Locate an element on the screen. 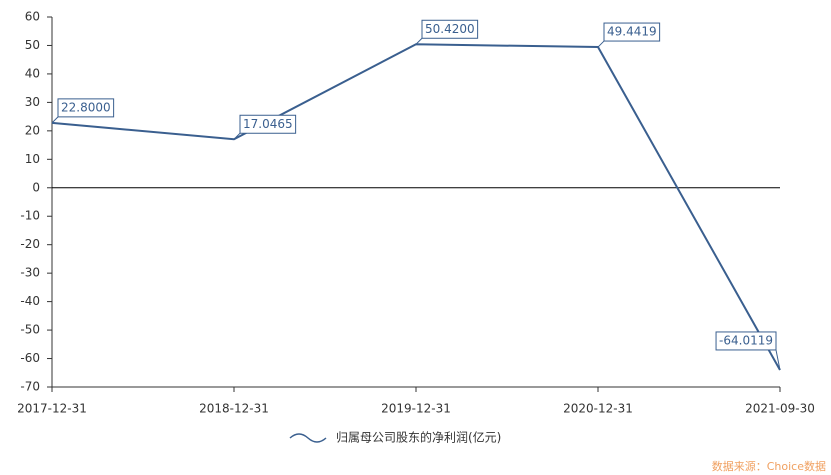 The image size is (831, 475). value-label: -64.0119 is located at coordinates (746, 340).